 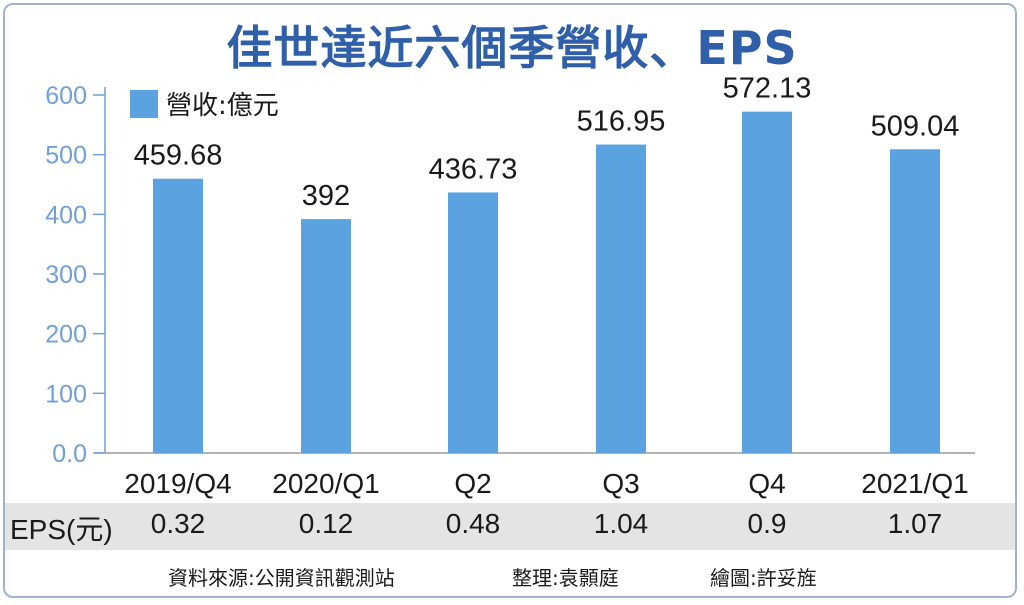 I want to click on x-category-label: 2019/Q4, so click(x=177, y=483).